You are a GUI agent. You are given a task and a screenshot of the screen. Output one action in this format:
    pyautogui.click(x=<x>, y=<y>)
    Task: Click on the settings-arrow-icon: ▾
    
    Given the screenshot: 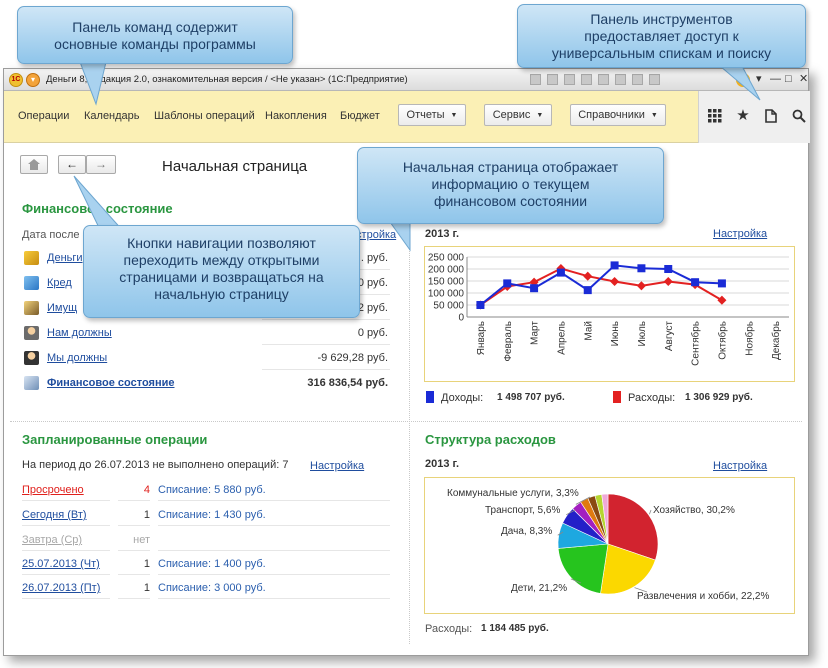 What is the action you would take?
    pyautogui.click(x=759, y=79)
    